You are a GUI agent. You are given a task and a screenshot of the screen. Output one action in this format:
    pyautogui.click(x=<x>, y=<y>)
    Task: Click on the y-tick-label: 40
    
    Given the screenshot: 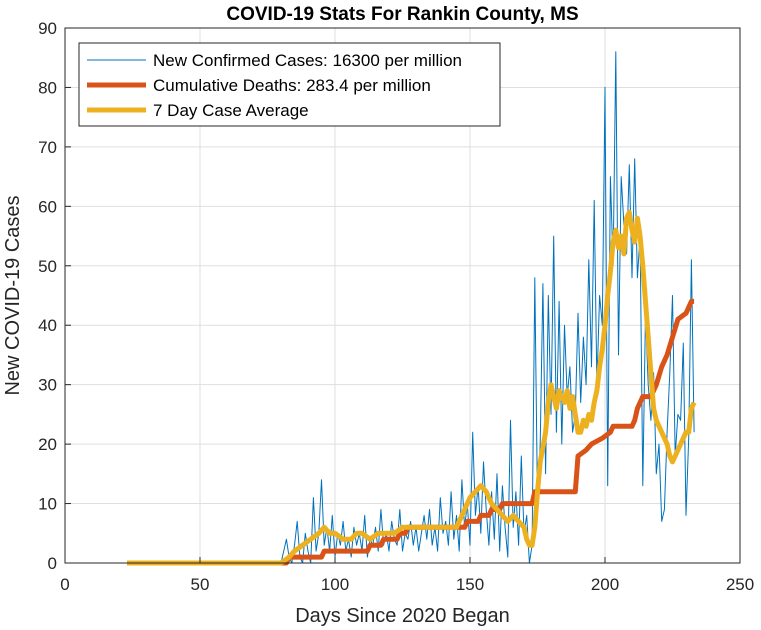 What is the action you would take?
    pyautogui.click(x=47, y=325)
    